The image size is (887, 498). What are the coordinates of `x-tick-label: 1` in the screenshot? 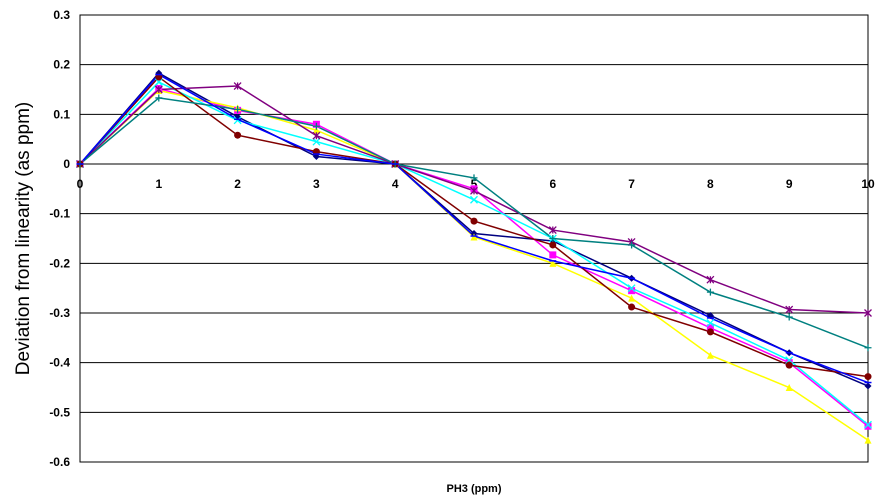 It's located at (158, 184).